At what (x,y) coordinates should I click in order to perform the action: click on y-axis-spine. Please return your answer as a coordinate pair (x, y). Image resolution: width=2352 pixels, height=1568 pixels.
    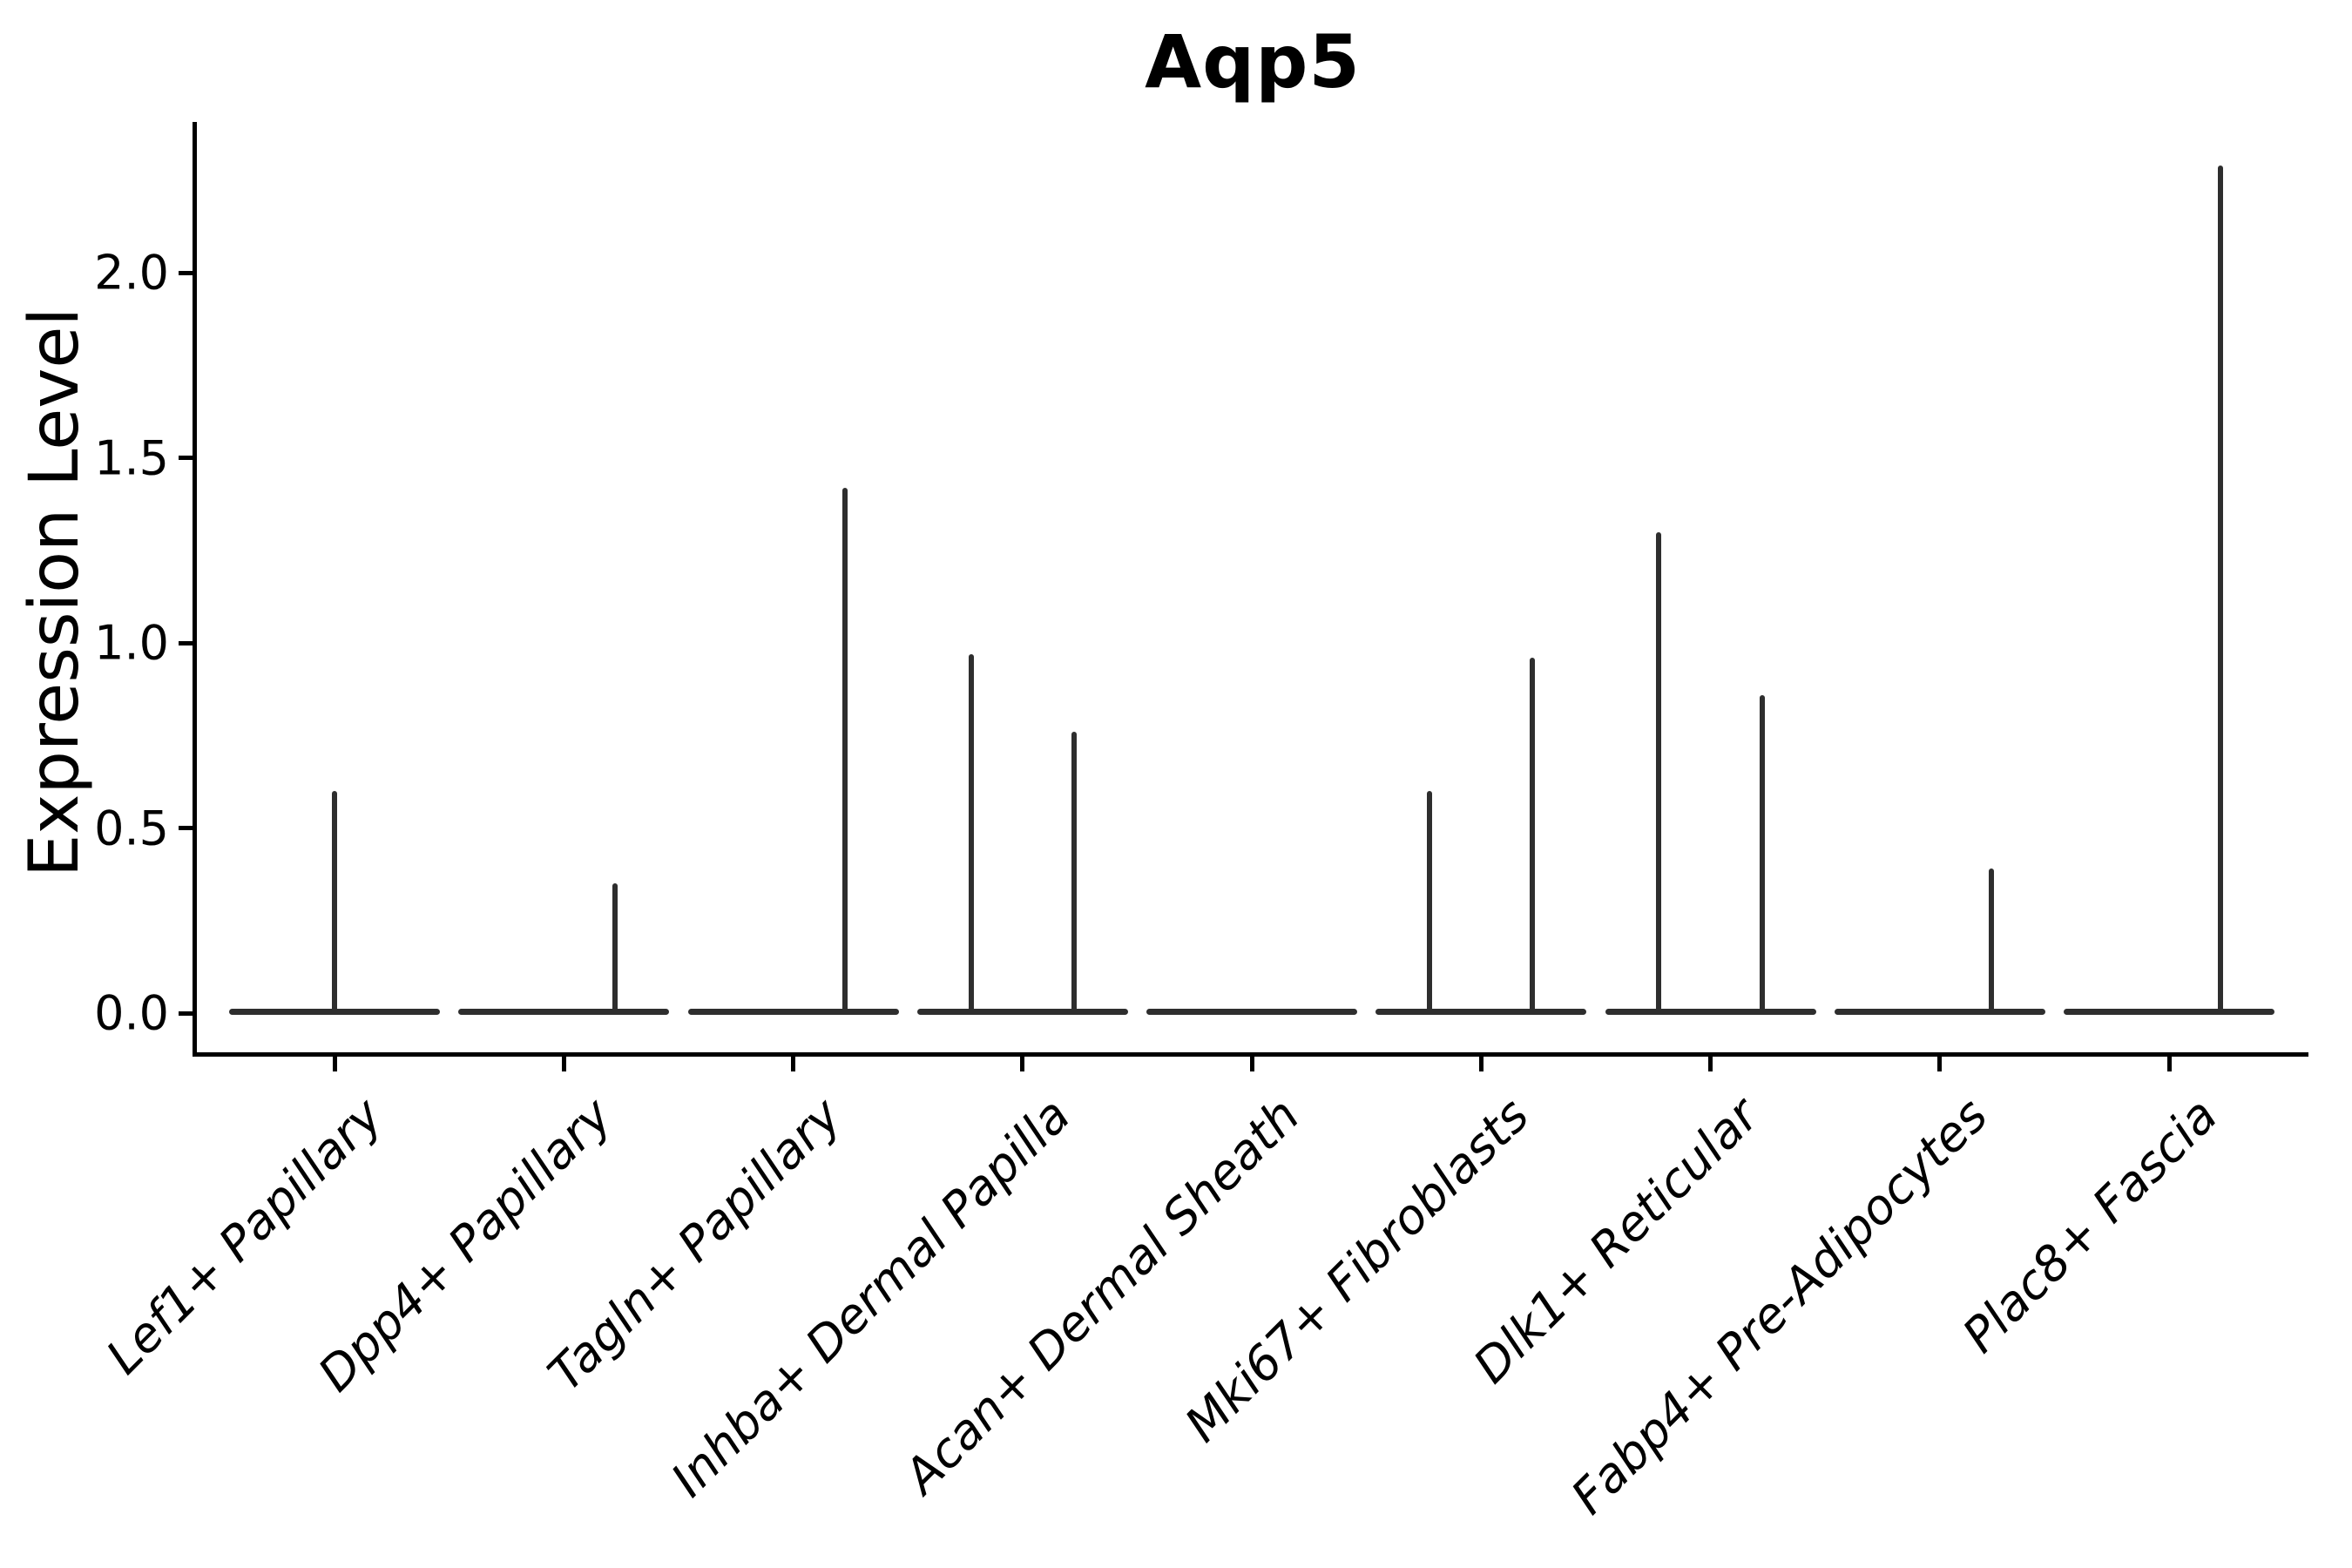
    Looking at the image, I should click on (195, 589).